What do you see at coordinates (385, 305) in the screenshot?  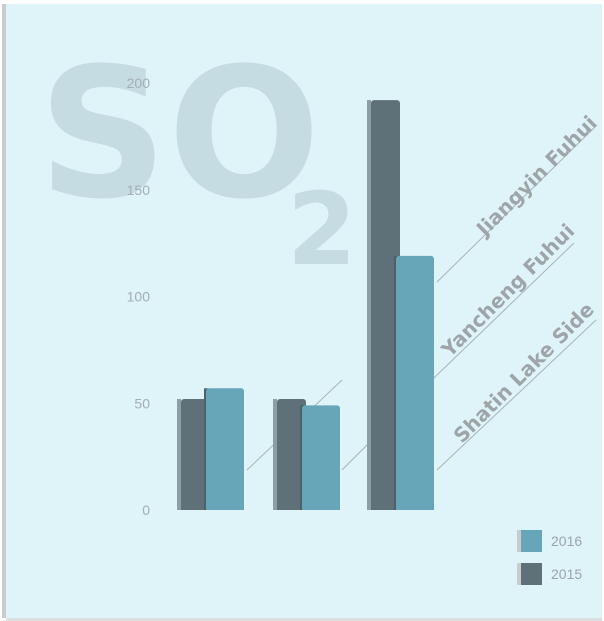 I see `bar-2015-jiangyin-fuhui` at bounding box center [385, 305].